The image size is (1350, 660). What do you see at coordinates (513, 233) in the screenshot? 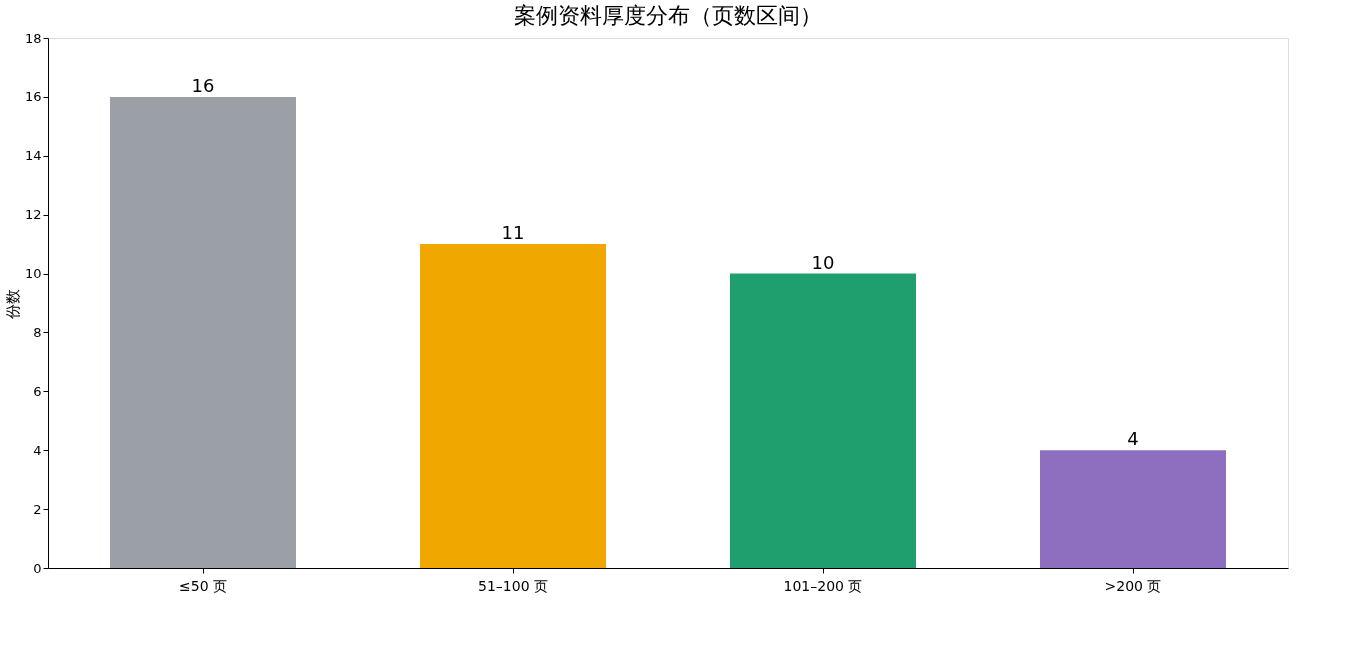
I see `data-label: 11` at bounding box center [513, 233].